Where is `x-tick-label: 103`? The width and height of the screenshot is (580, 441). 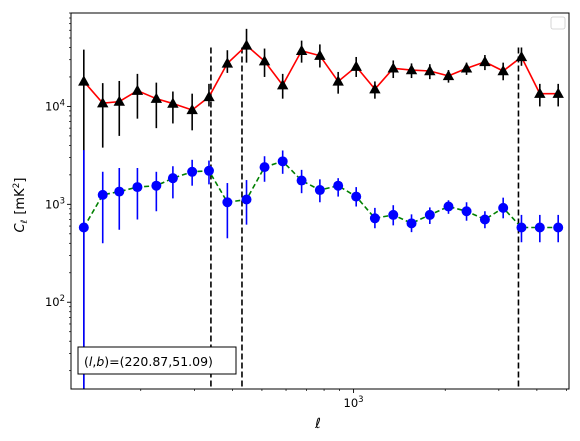 x-tick-label: 103 is located at coordinates (354, 402).